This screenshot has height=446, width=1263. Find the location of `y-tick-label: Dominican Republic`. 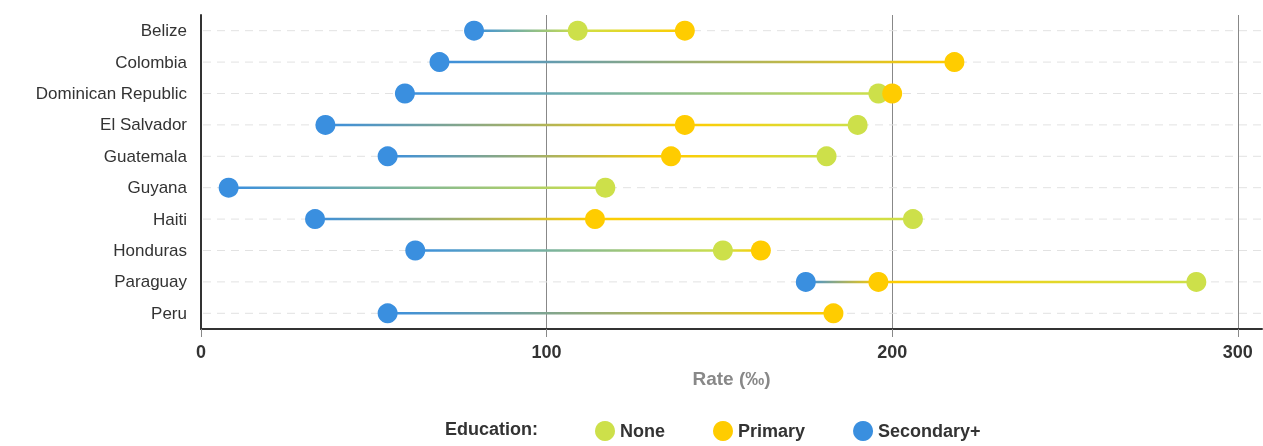

y-tick-label: Dominican Republic is located at coordinates (111, 93).